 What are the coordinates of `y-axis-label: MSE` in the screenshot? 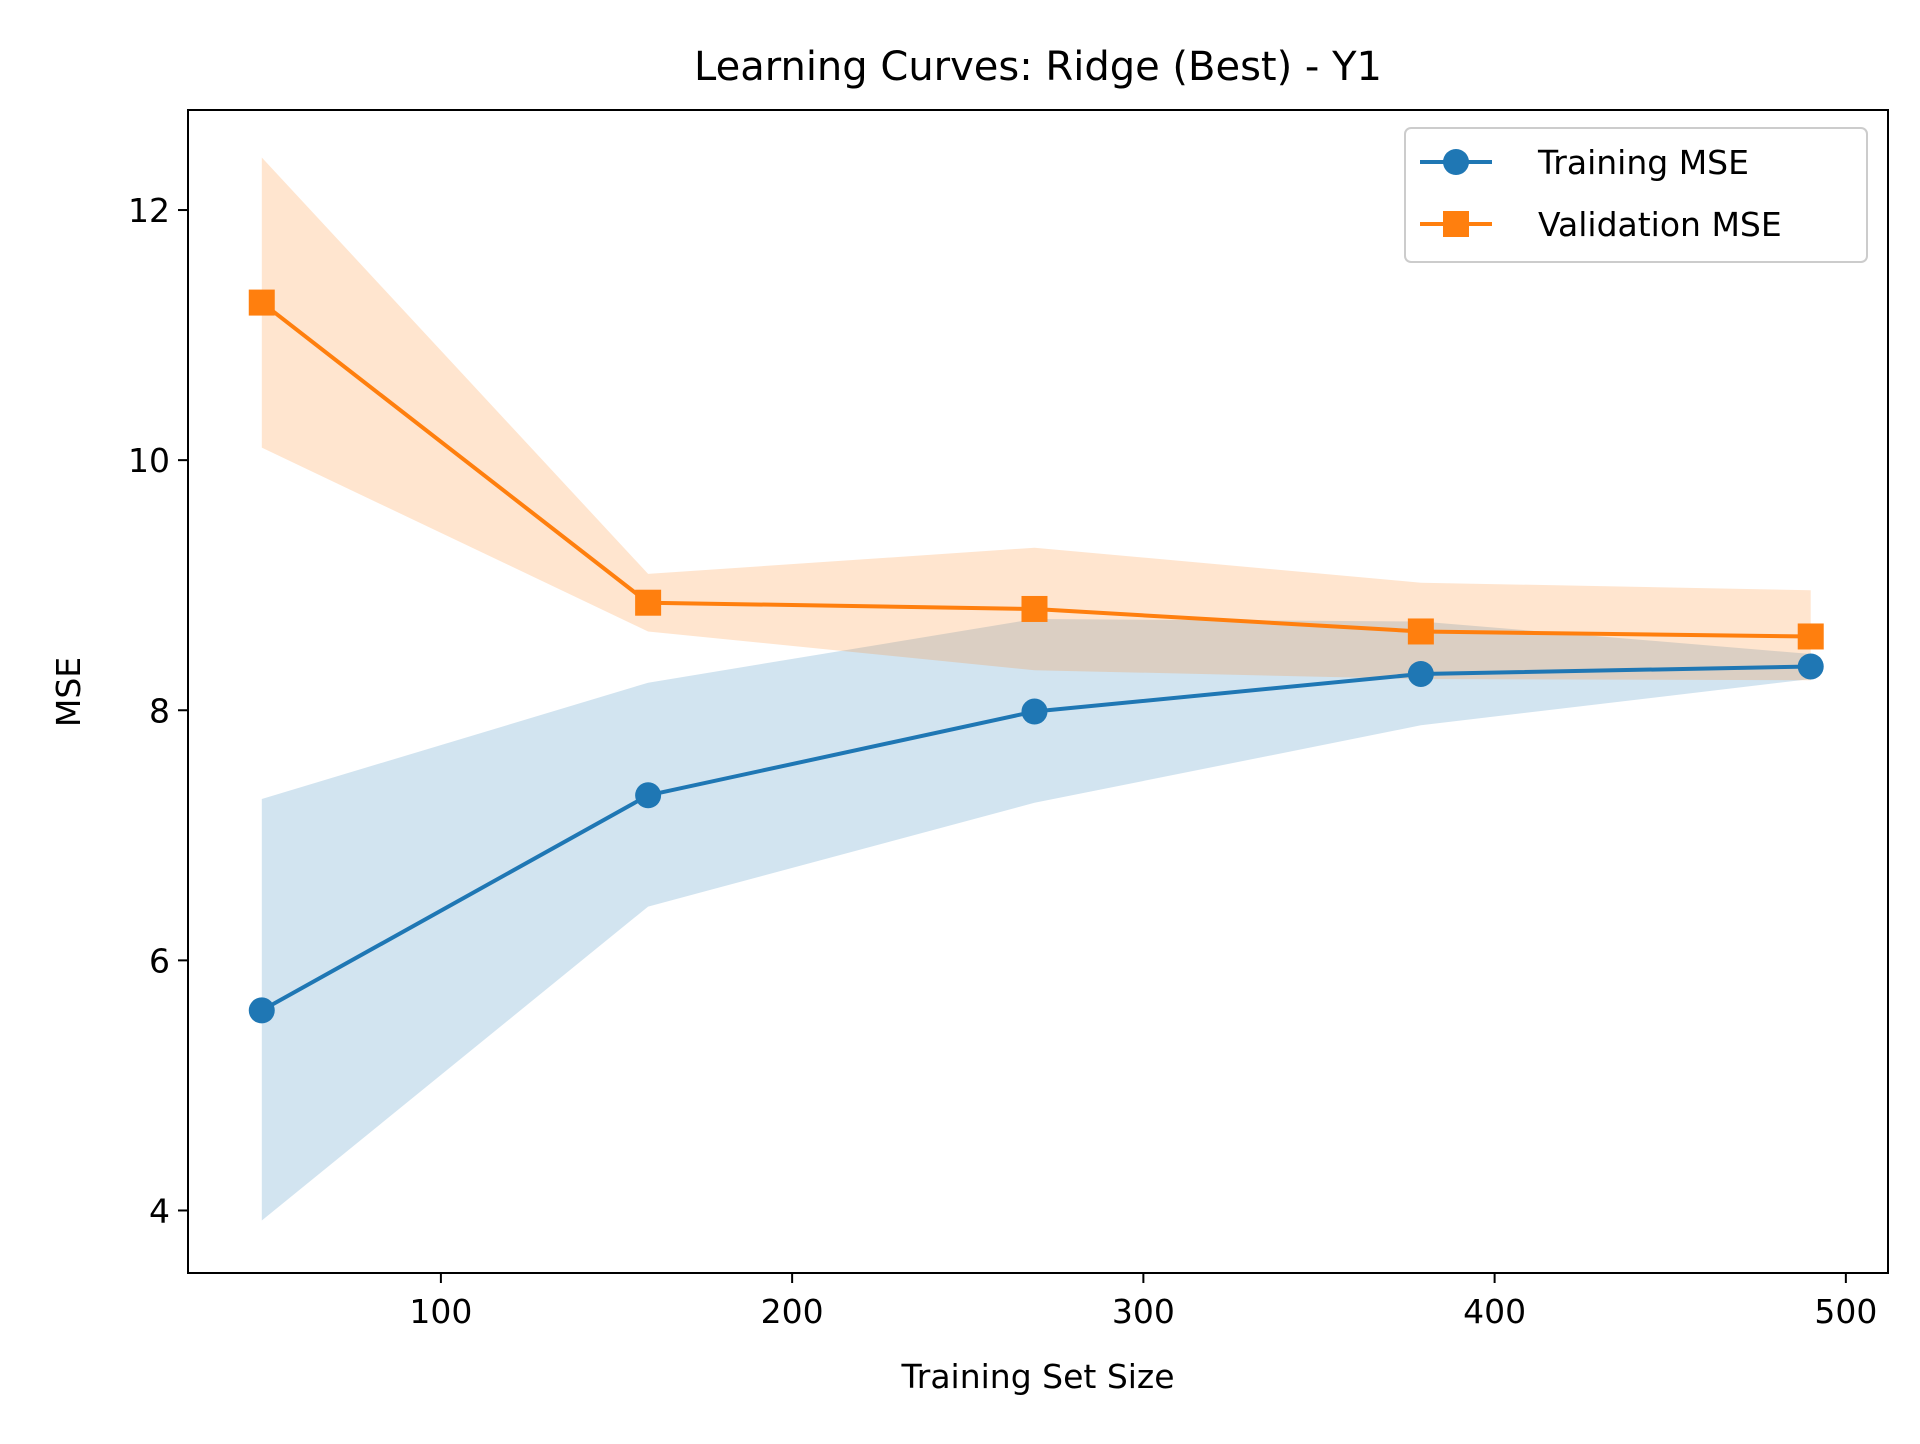 It's located at (68, 692).